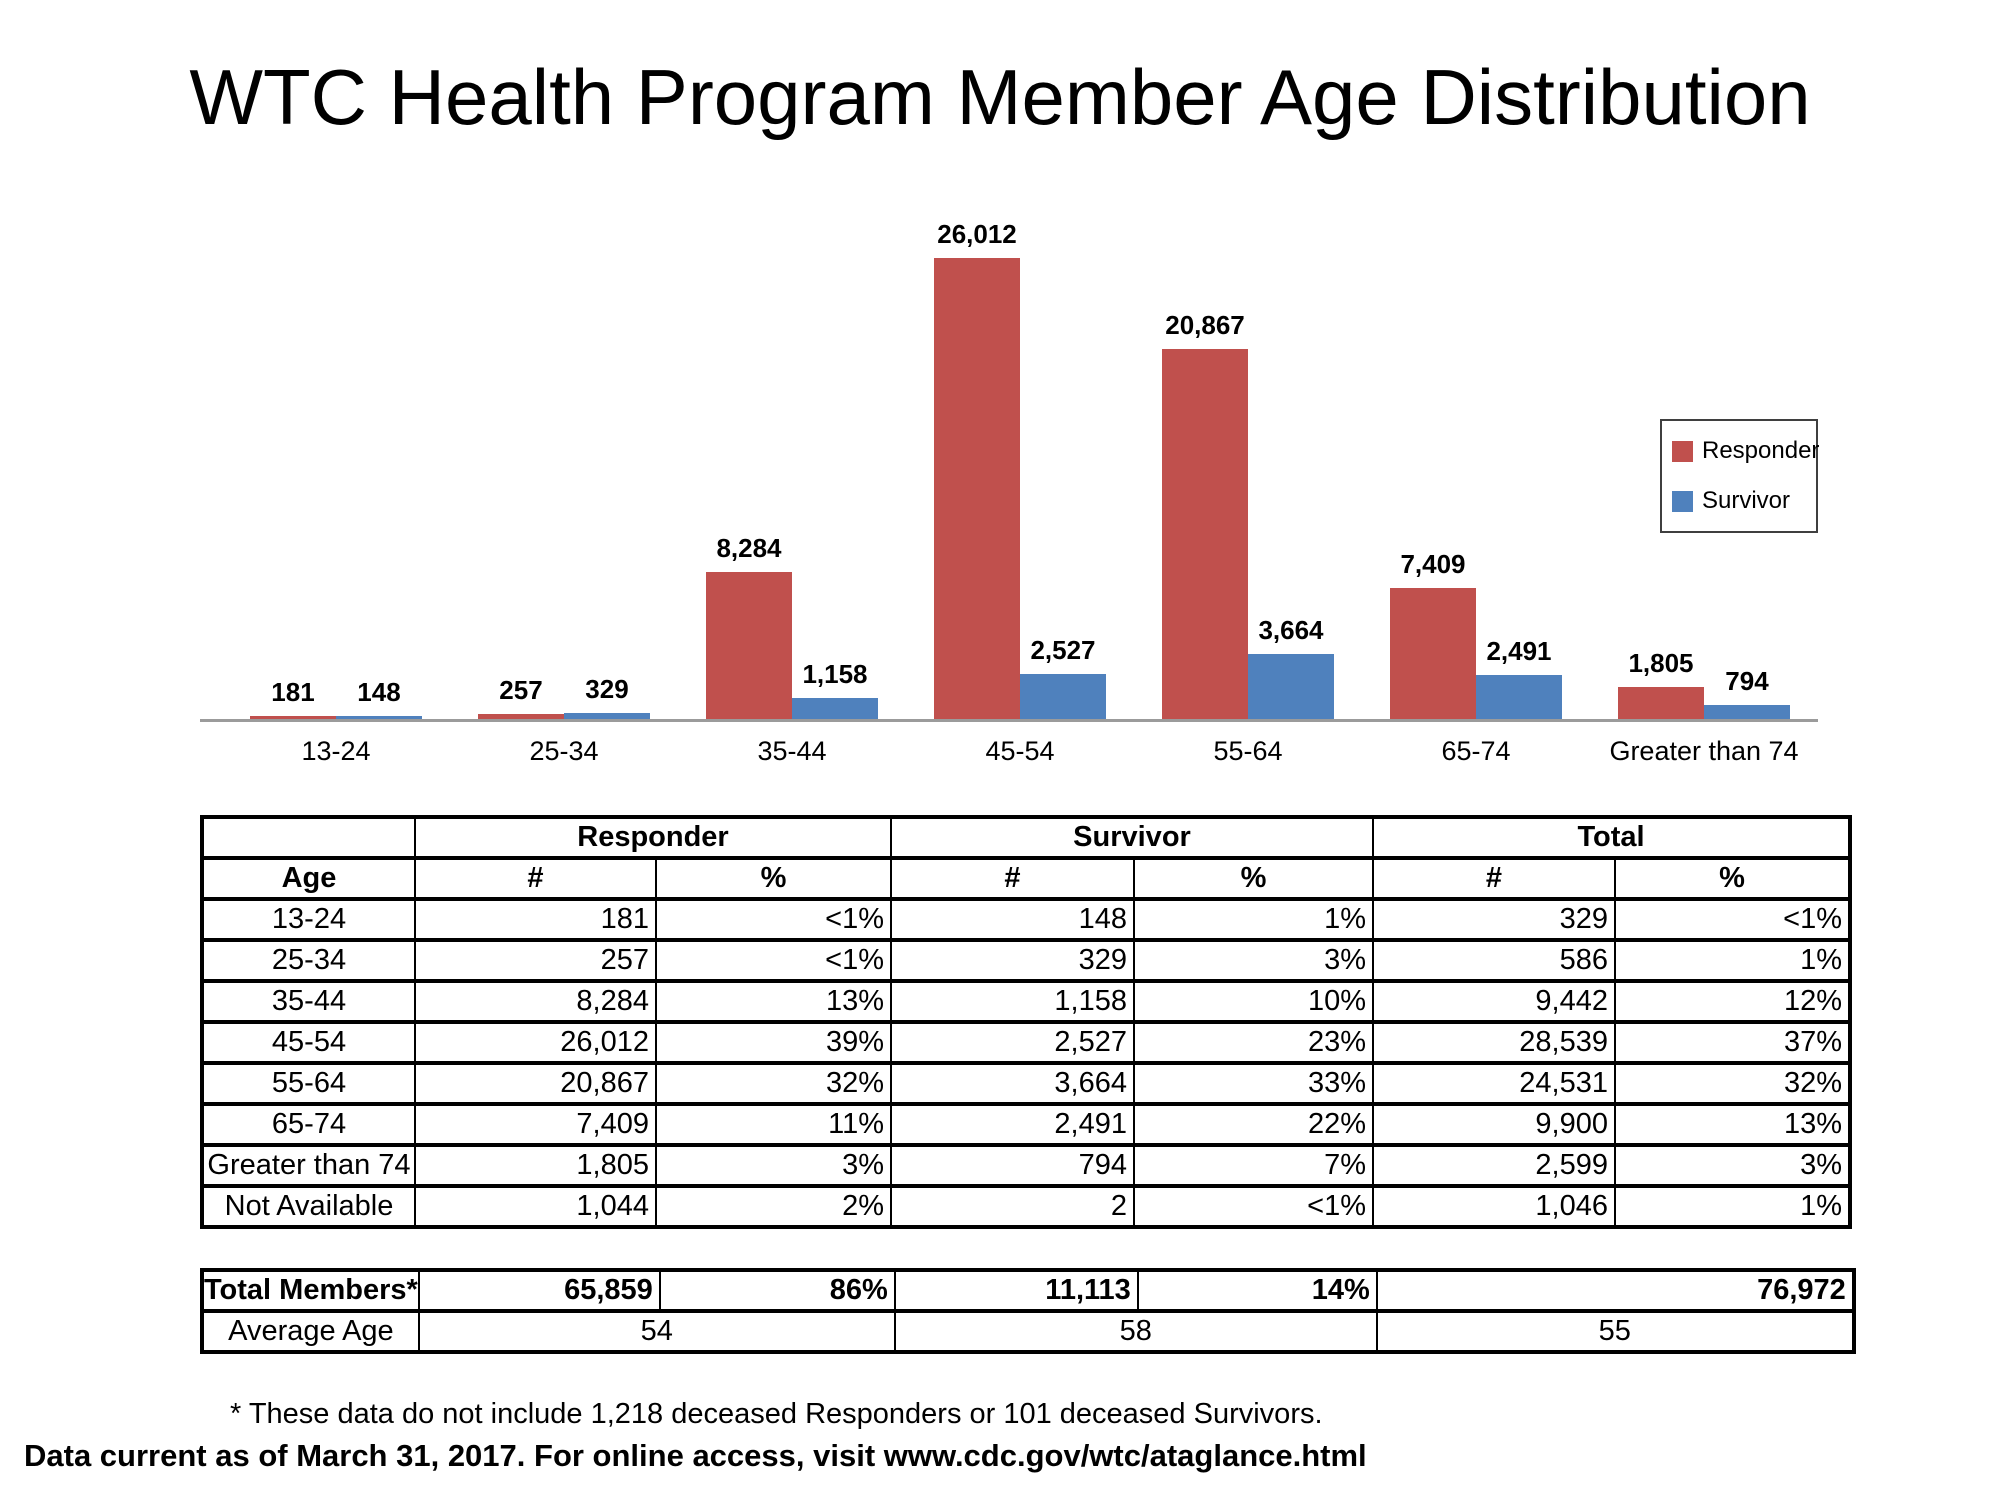  Describe the element at coordinates (1615, 1331) in the screenshot. I see `average-age-total: 55` at that location.